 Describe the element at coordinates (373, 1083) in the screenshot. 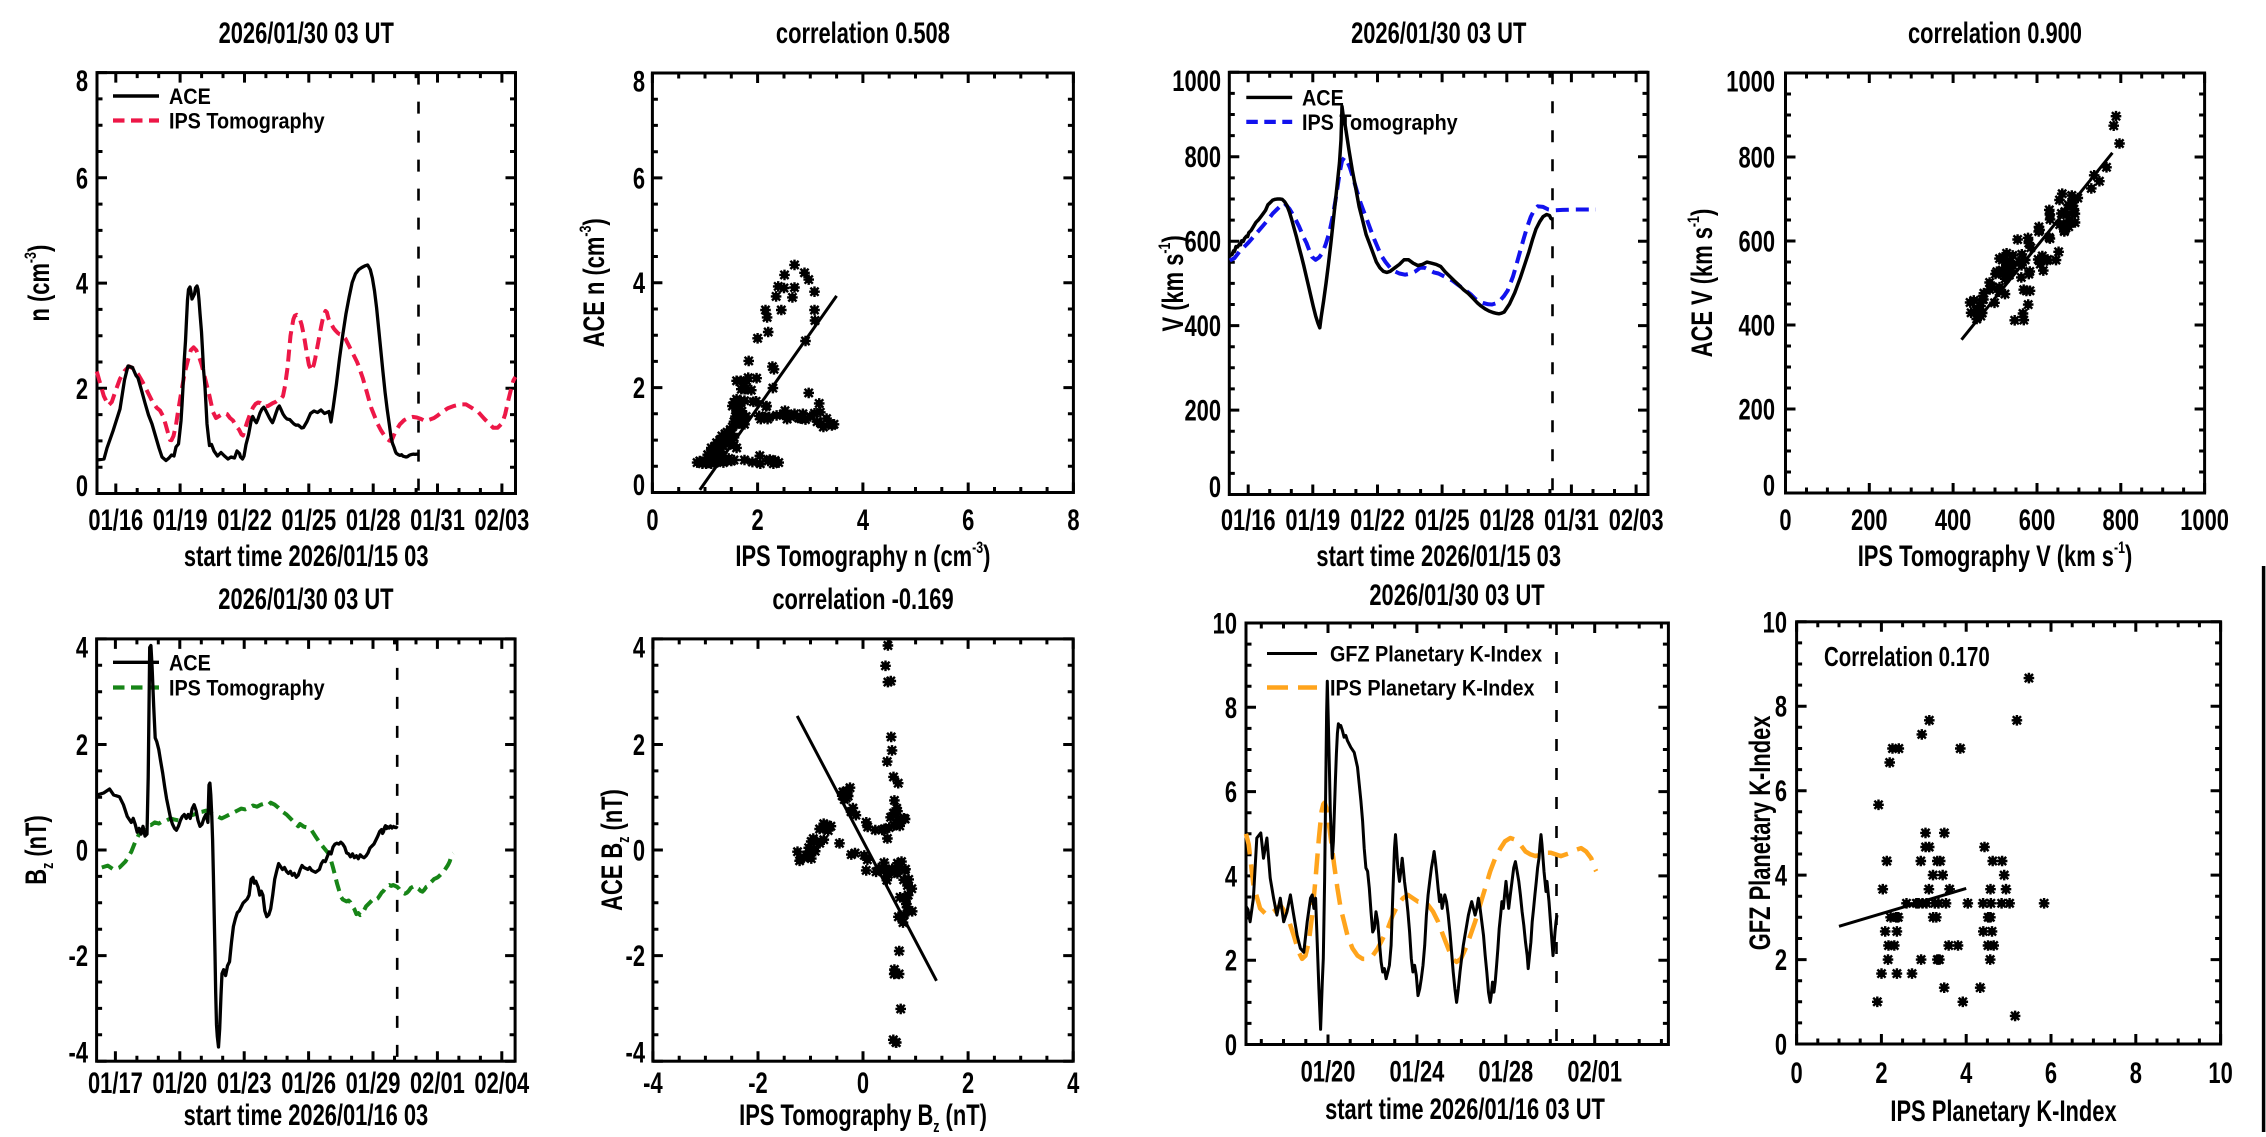

I see `svg-text: 01/29` at that location.